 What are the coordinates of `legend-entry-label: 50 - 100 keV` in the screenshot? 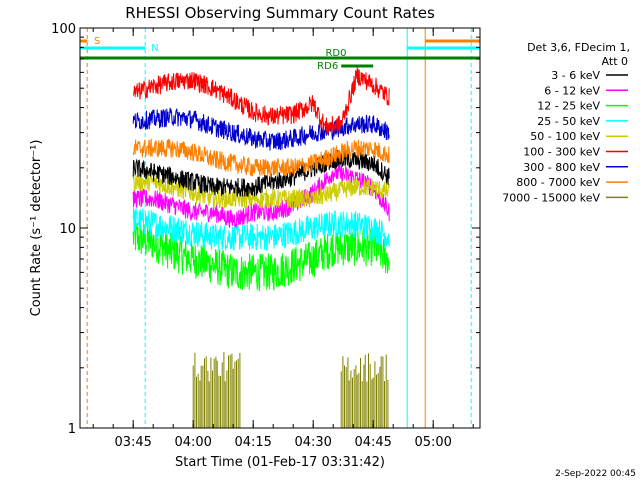 It's located at (565, 136).